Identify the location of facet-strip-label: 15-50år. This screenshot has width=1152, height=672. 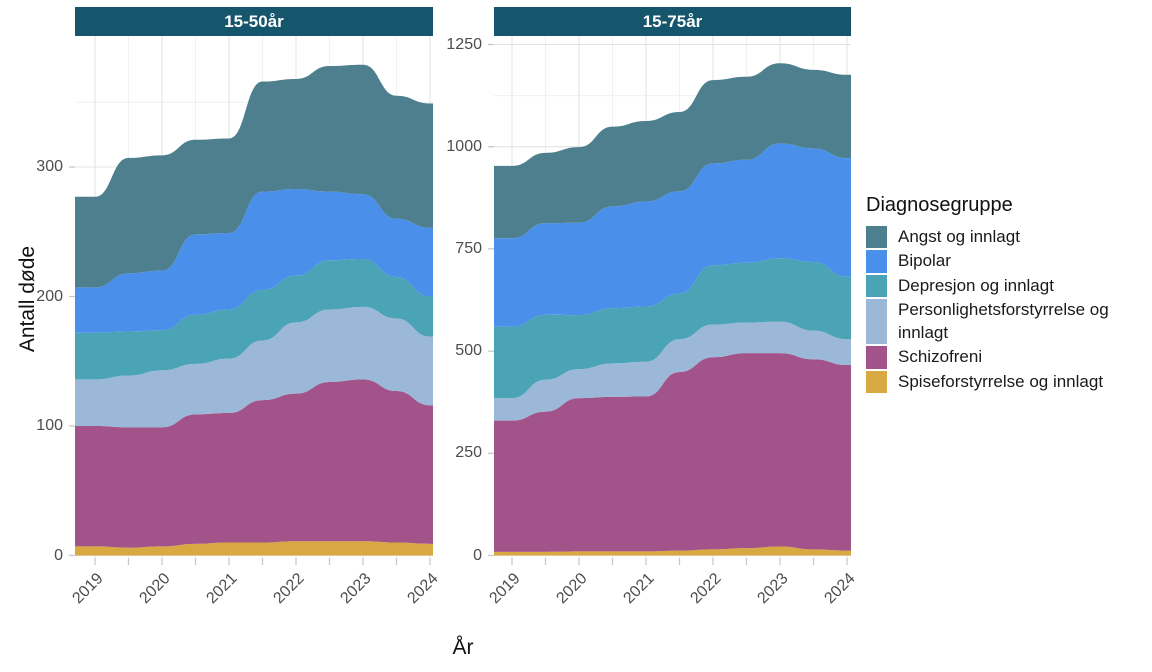
(254, 21).